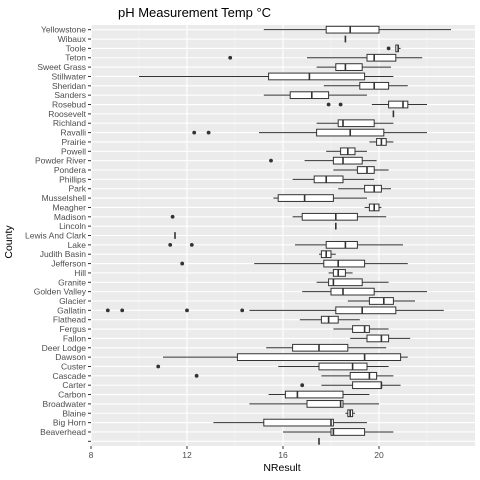 Image resolution: width=480 pixels, height=480 pixels. I want to click on box-cascade, so click(294, 375).